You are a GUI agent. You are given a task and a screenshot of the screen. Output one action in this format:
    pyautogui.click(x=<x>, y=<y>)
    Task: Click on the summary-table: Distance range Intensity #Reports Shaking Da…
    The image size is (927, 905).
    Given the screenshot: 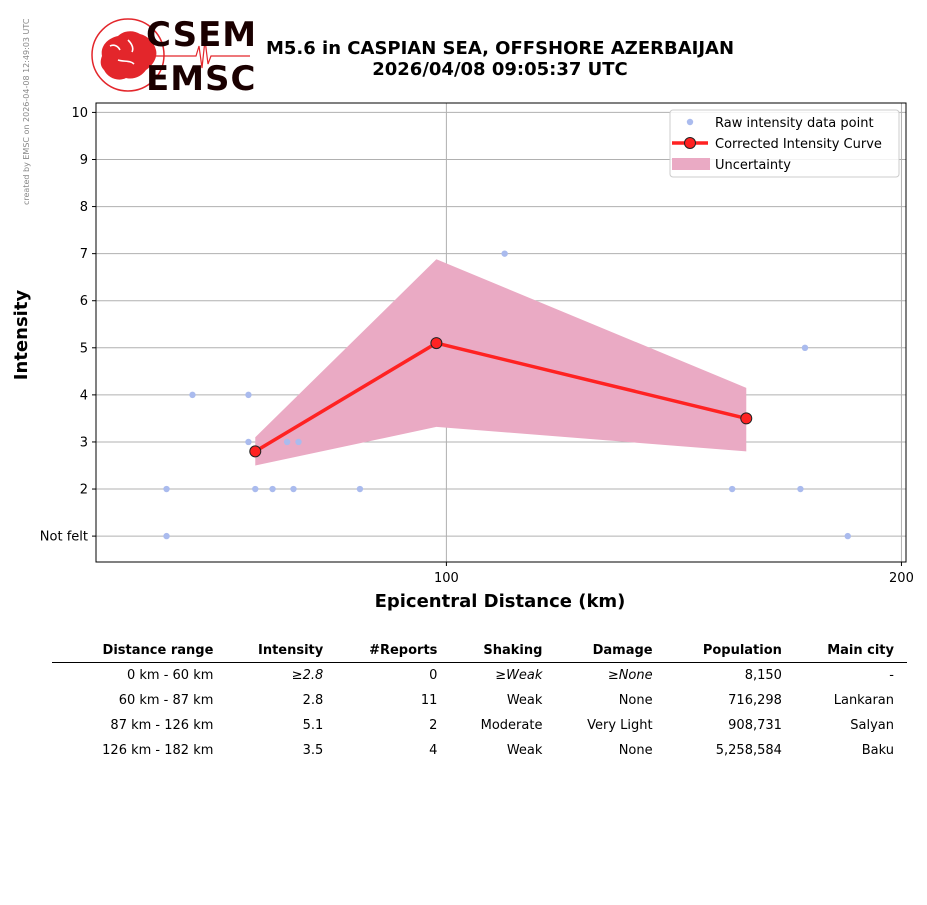 What is the action you would take?
    pyautogui.click(x=479, y=701)
    